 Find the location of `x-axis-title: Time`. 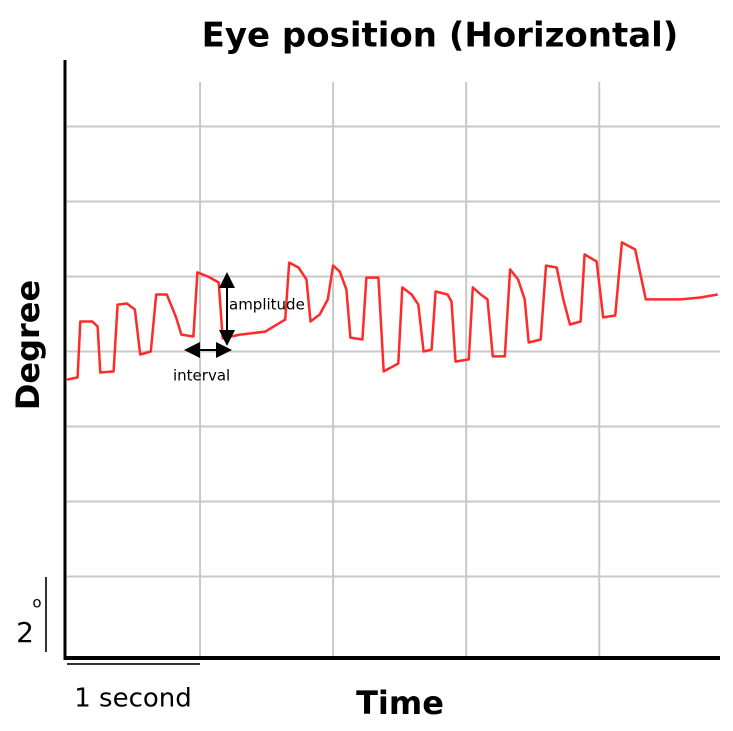

x-axis-title: Time is located at coordinates (400, 703).